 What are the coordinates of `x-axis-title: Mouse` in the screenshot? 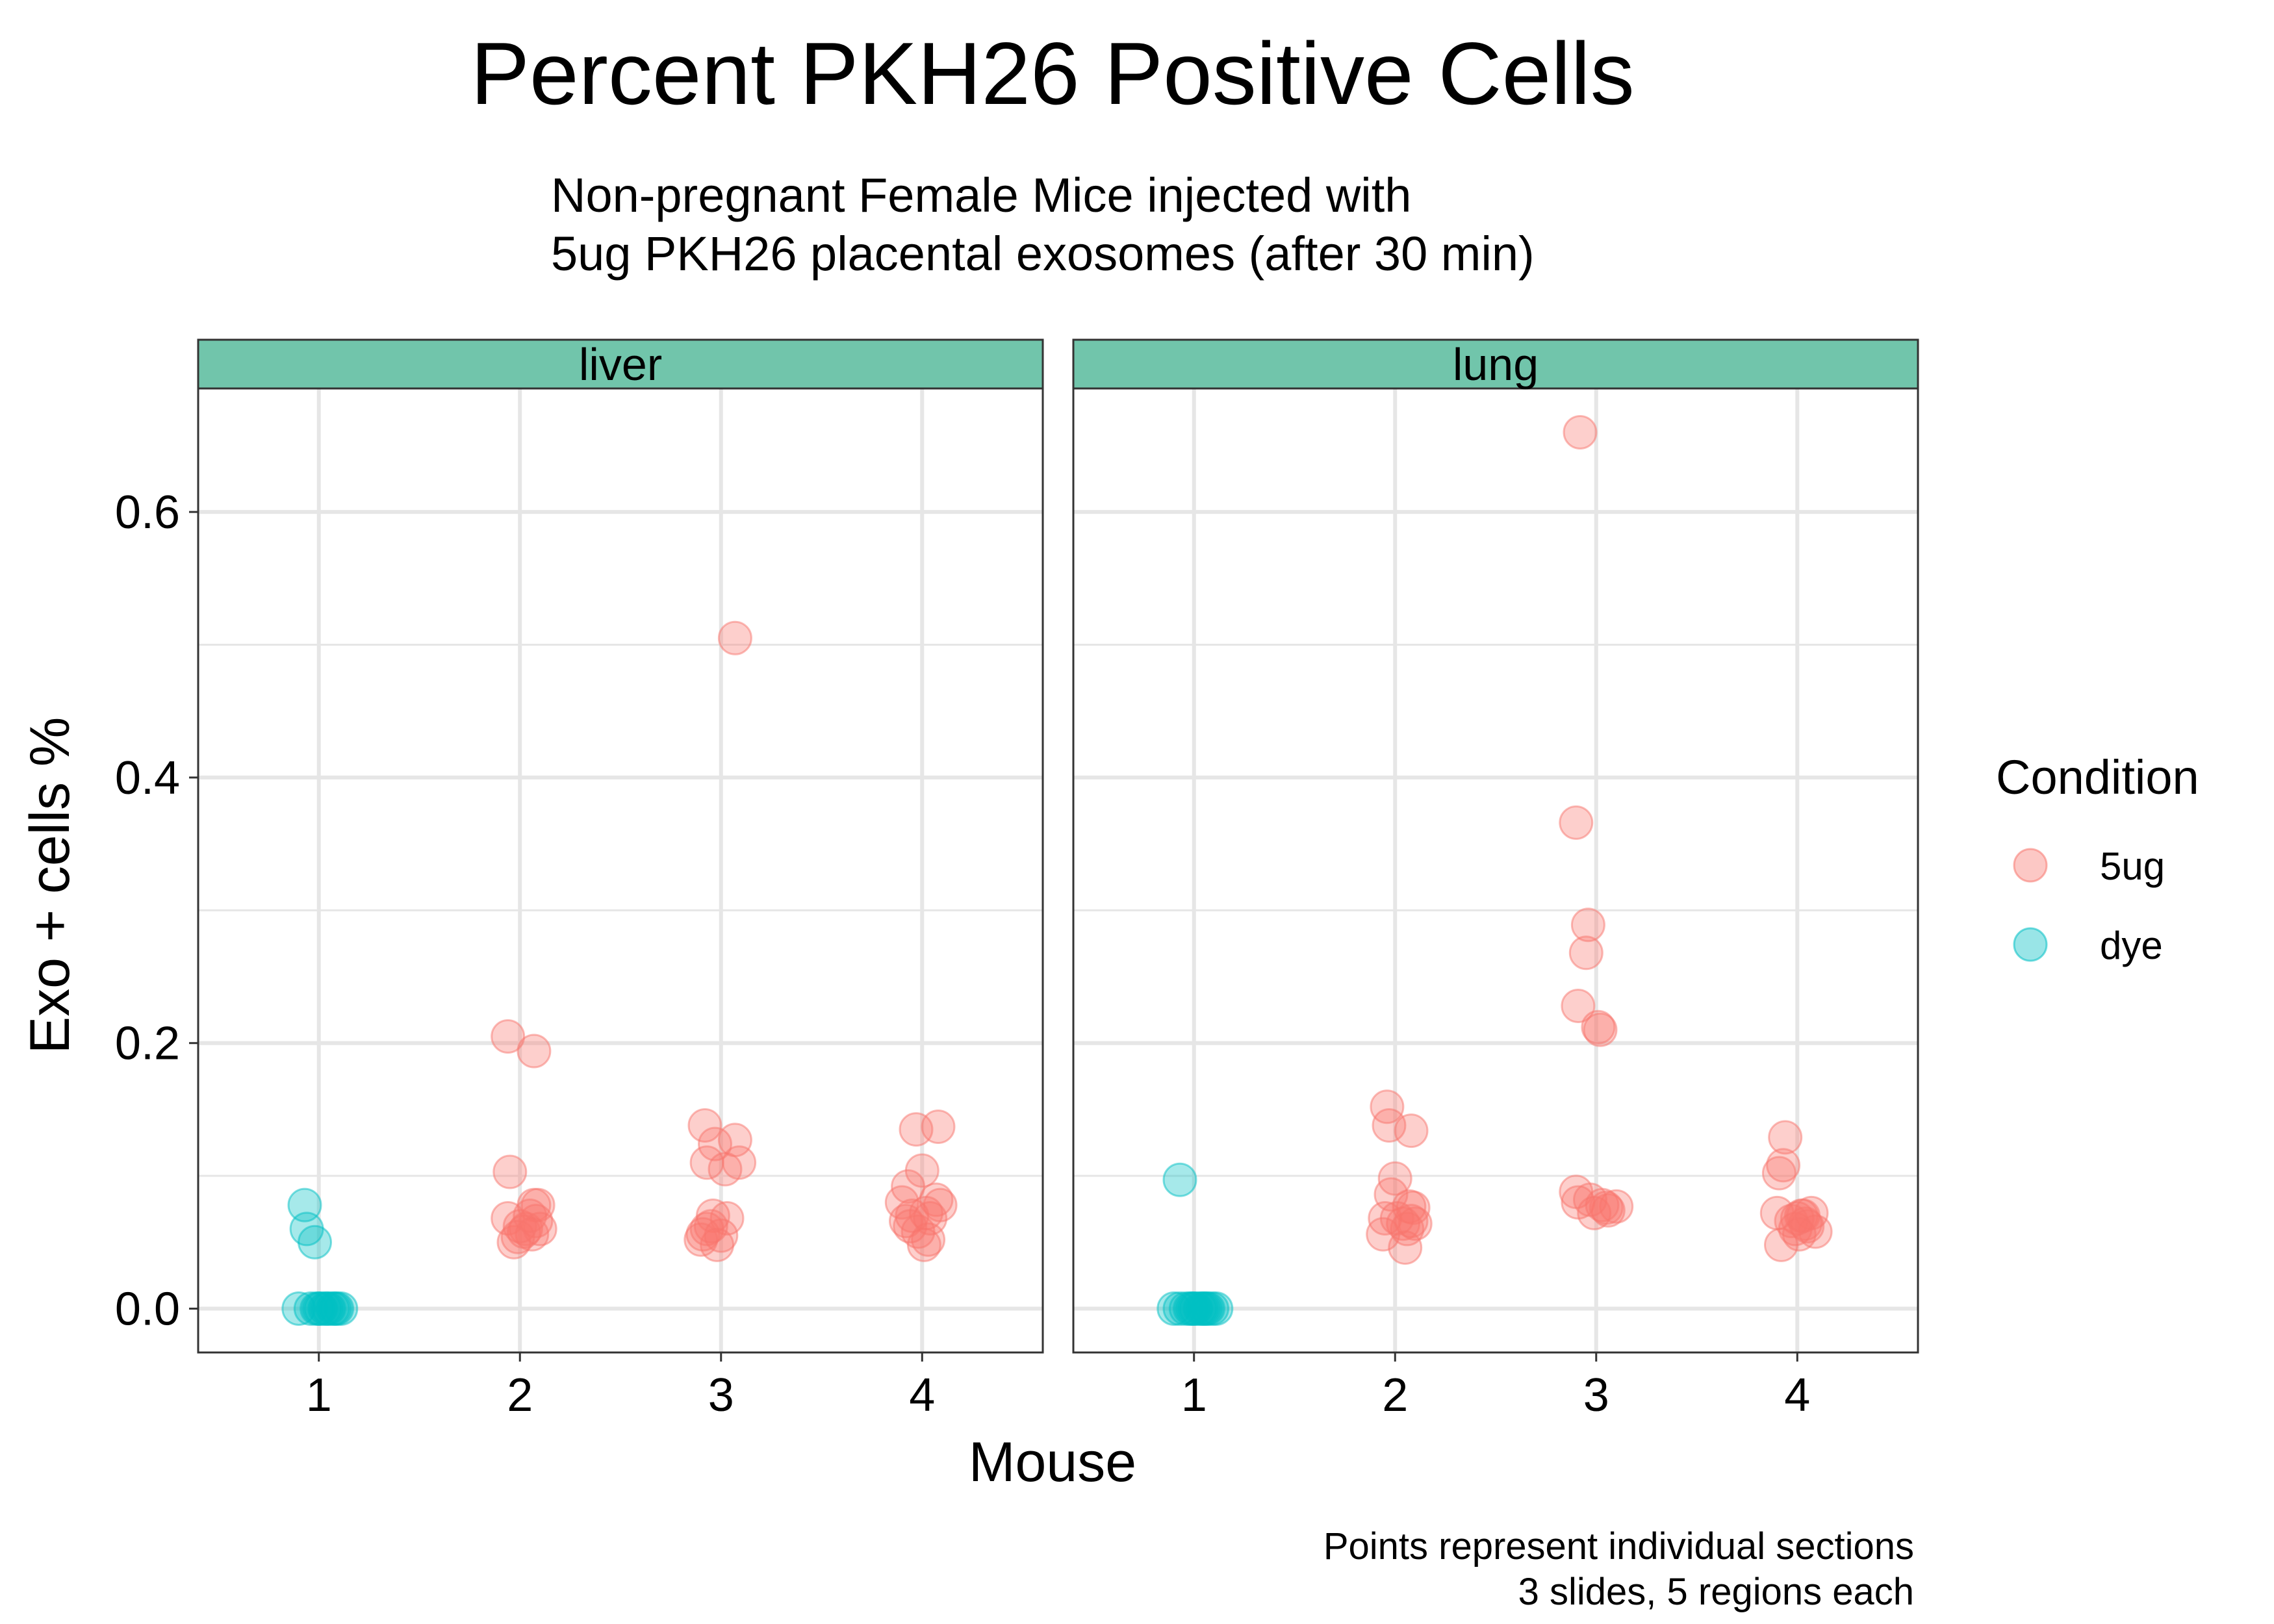 It's located at (1052, 1462).